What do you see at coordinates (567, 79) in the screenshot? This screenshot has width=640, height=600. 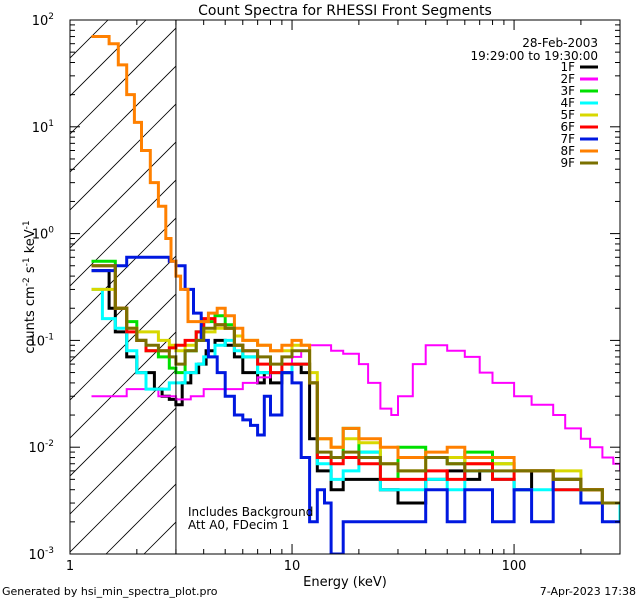 I see `legend-label-2F: 2F` at bounding box center [567, 79].